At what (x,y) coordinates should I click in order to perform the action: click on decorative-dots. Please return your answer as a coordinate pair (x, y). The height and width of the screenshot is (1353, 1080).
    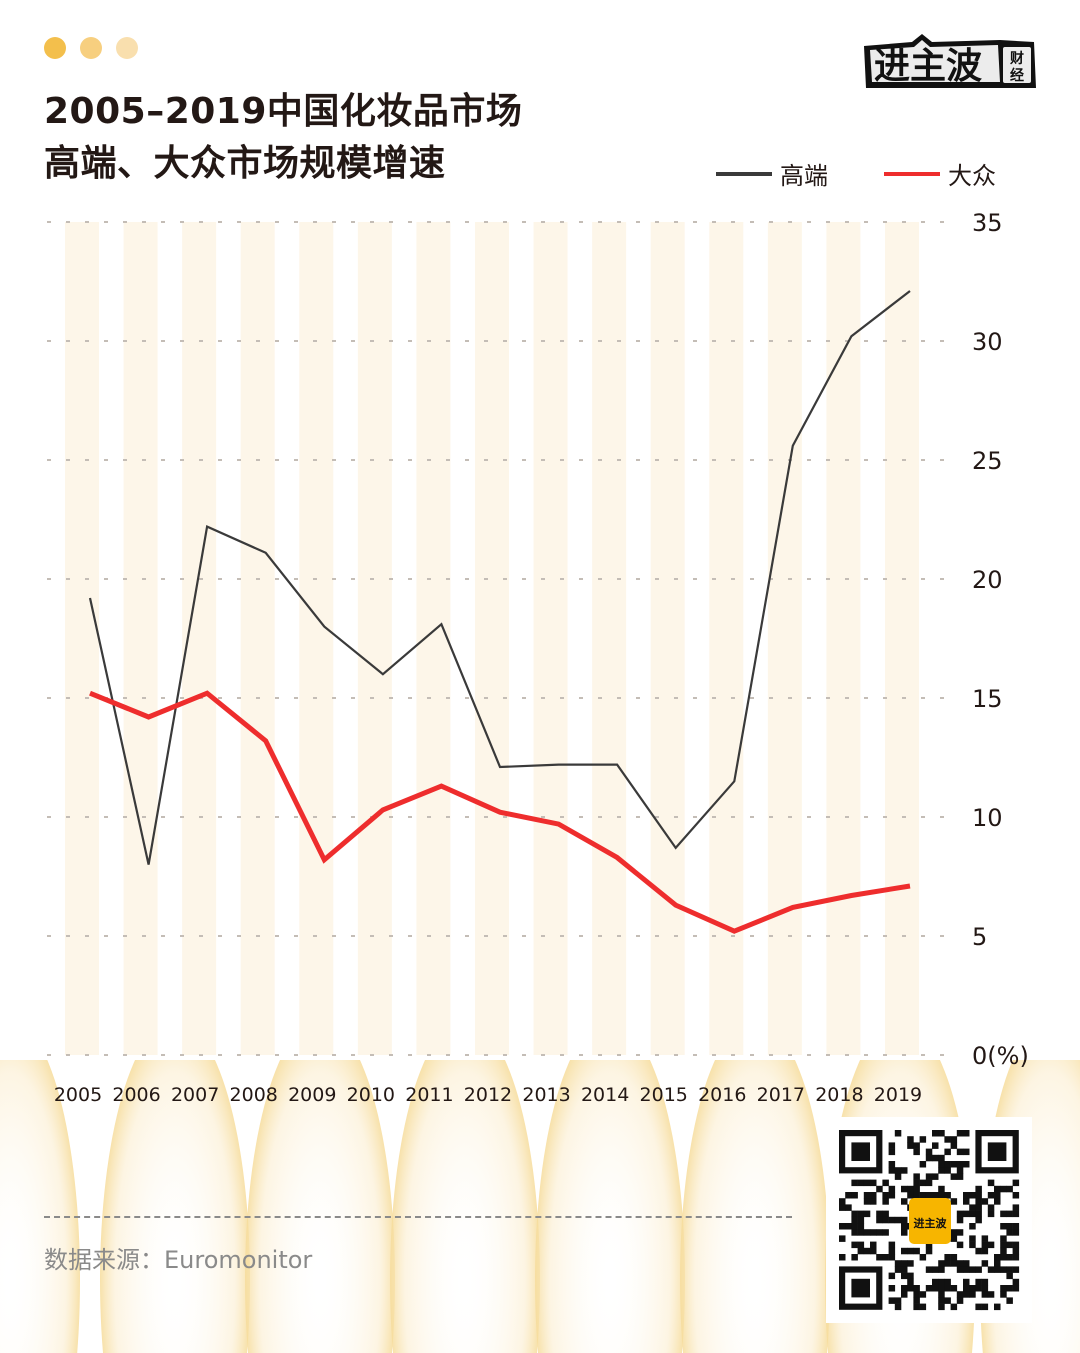
    Looking at the image, I should click on (91, 48).